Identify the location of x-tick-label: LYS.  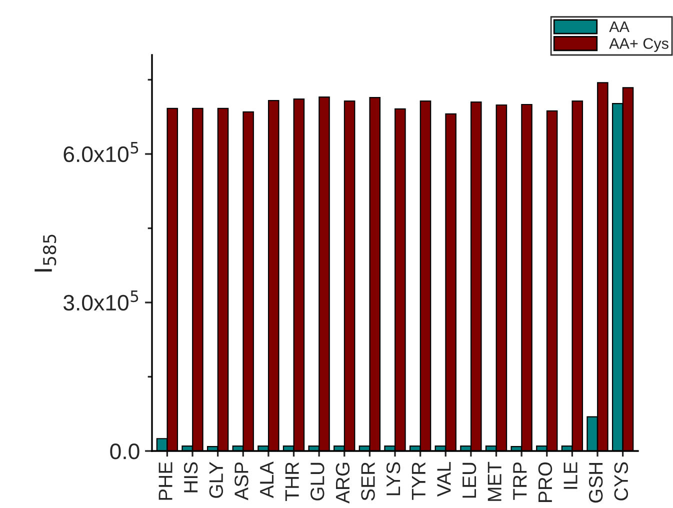
(393, 479).